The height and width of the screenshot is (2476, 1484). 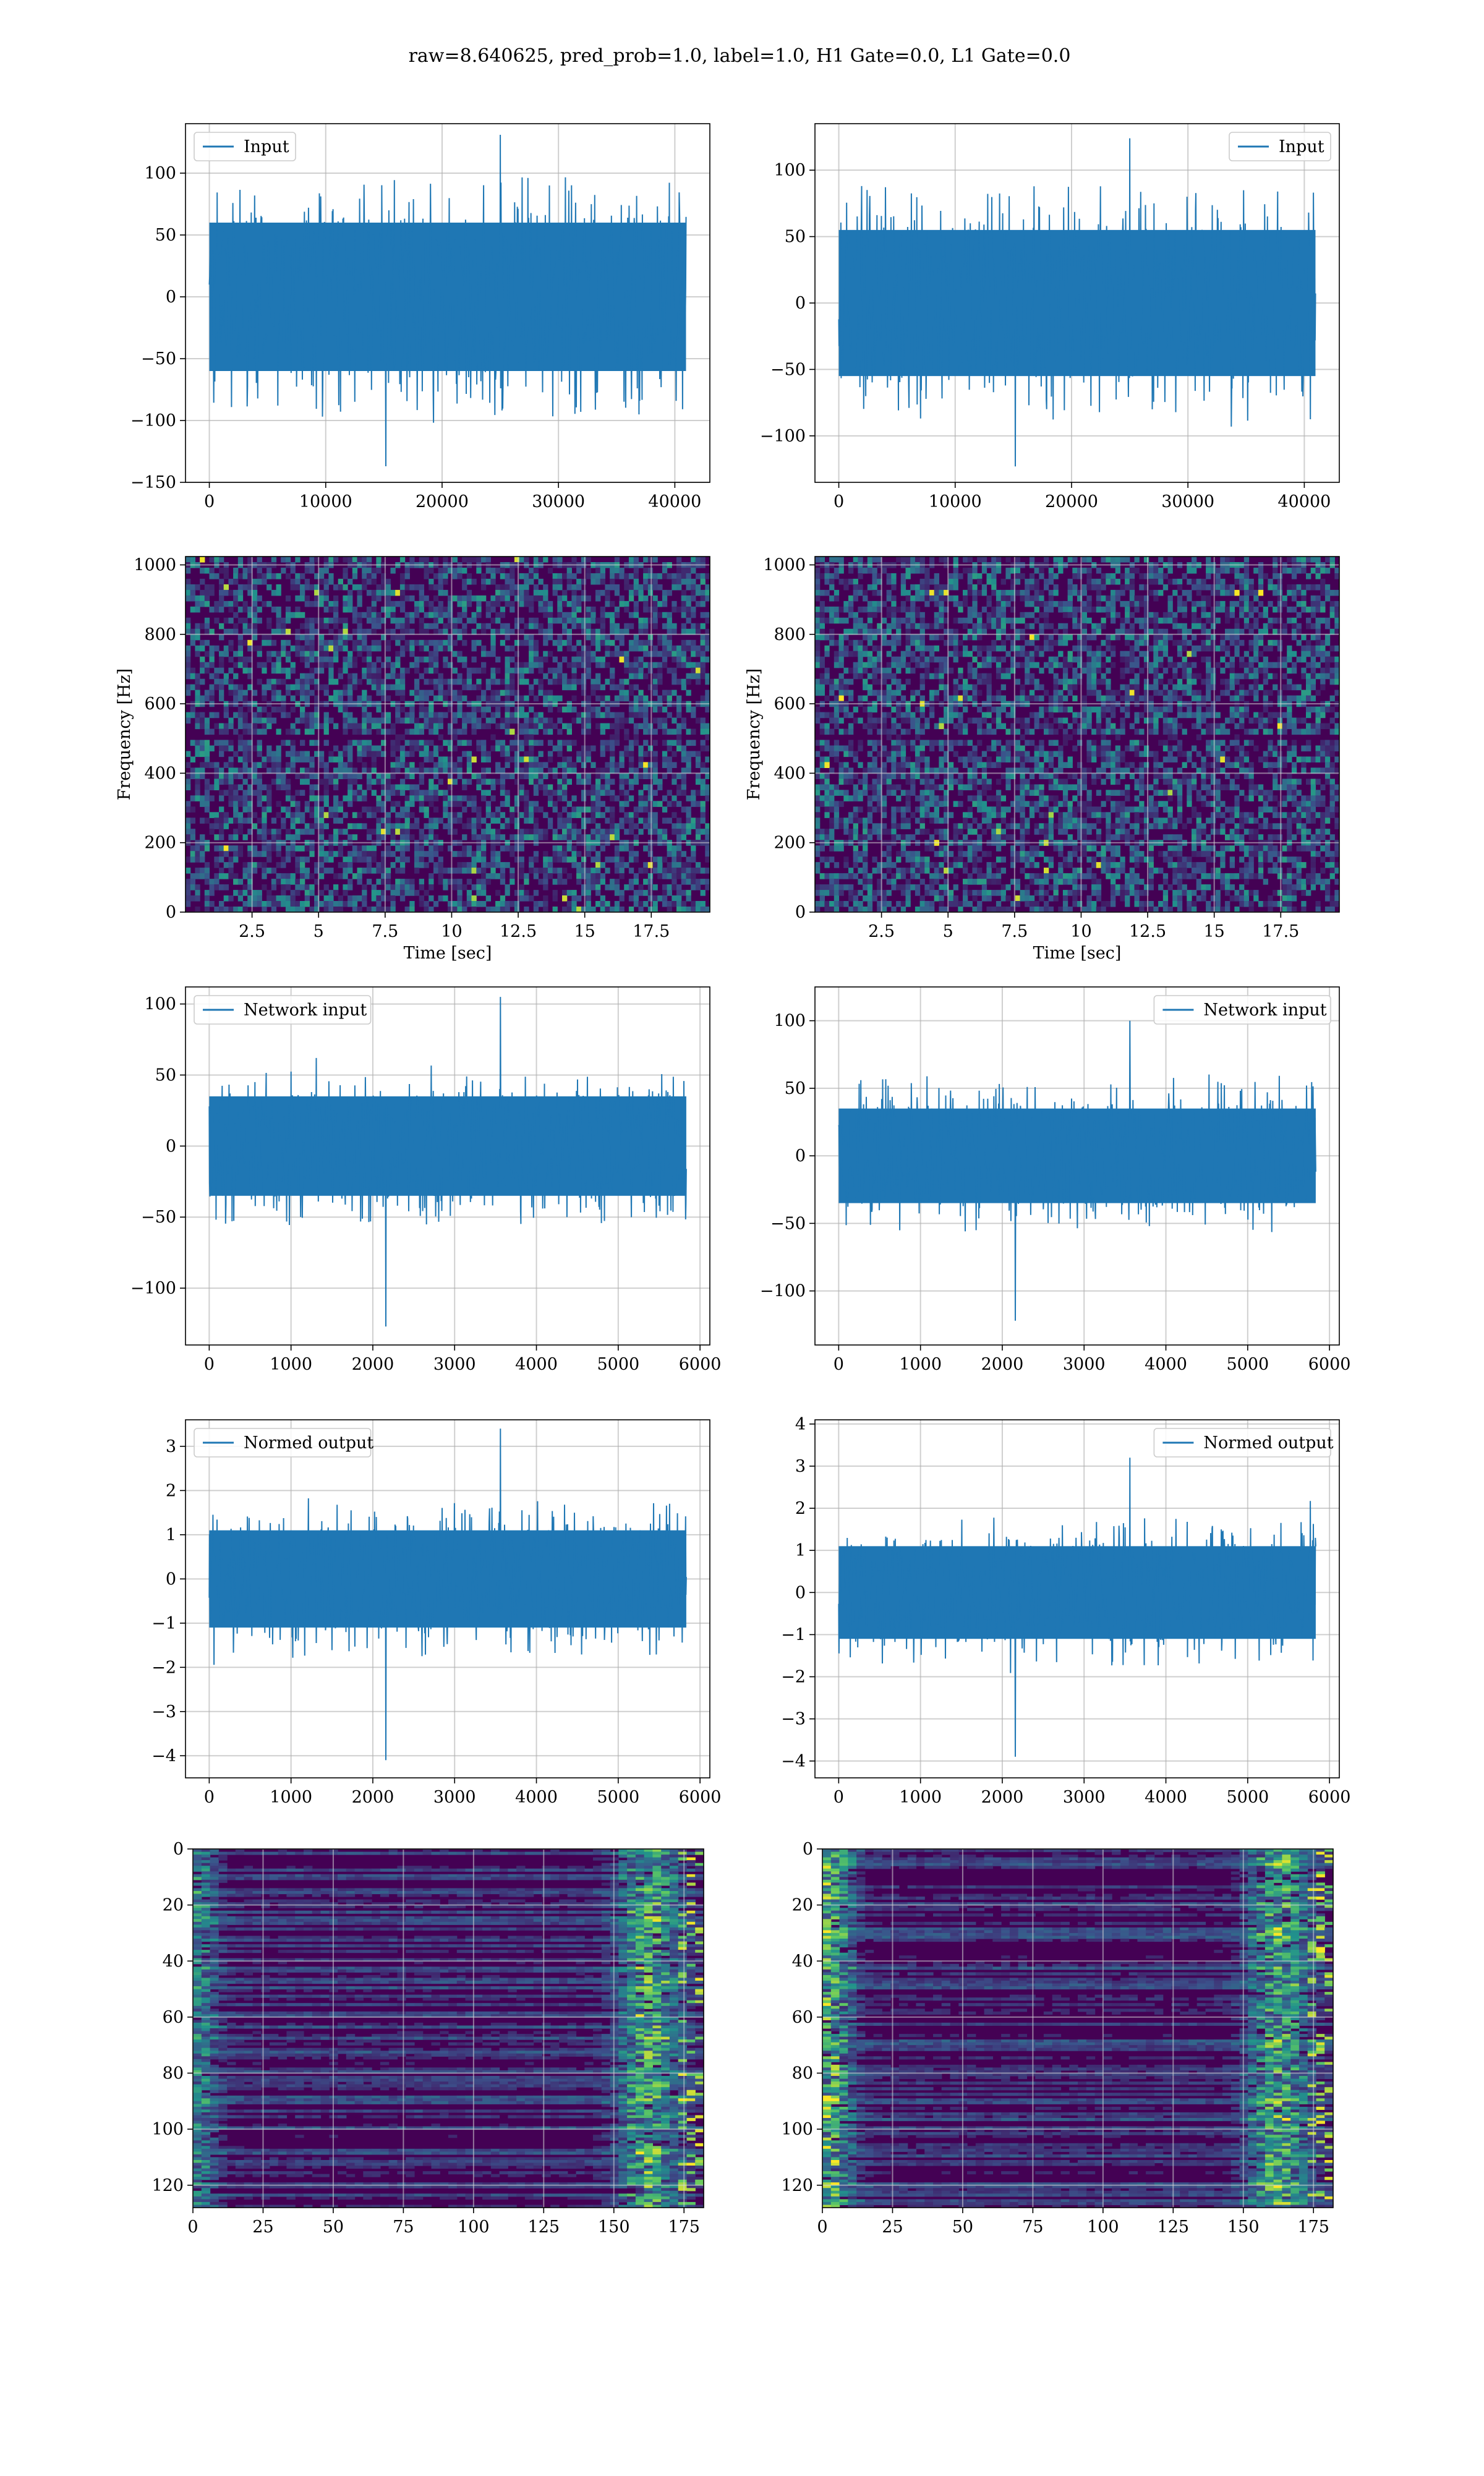 I want to click on x-tick-label: 15, so click(x=584, y=931).